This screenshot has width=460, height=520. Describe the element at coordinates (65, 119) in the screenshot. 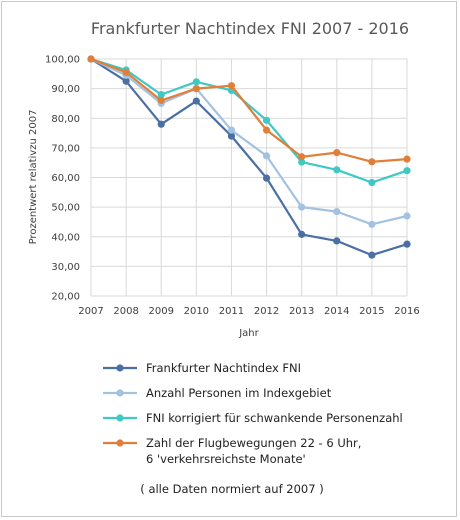

I see `y-tick-label: 80,00` at that location.